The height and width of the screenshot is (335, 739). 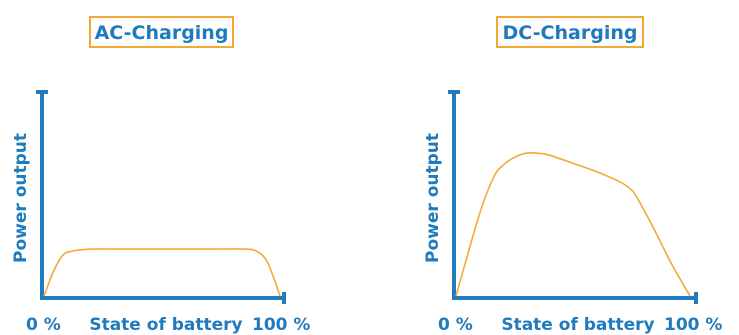 I want to click on ac-series-line, so click(x=162, y=272).